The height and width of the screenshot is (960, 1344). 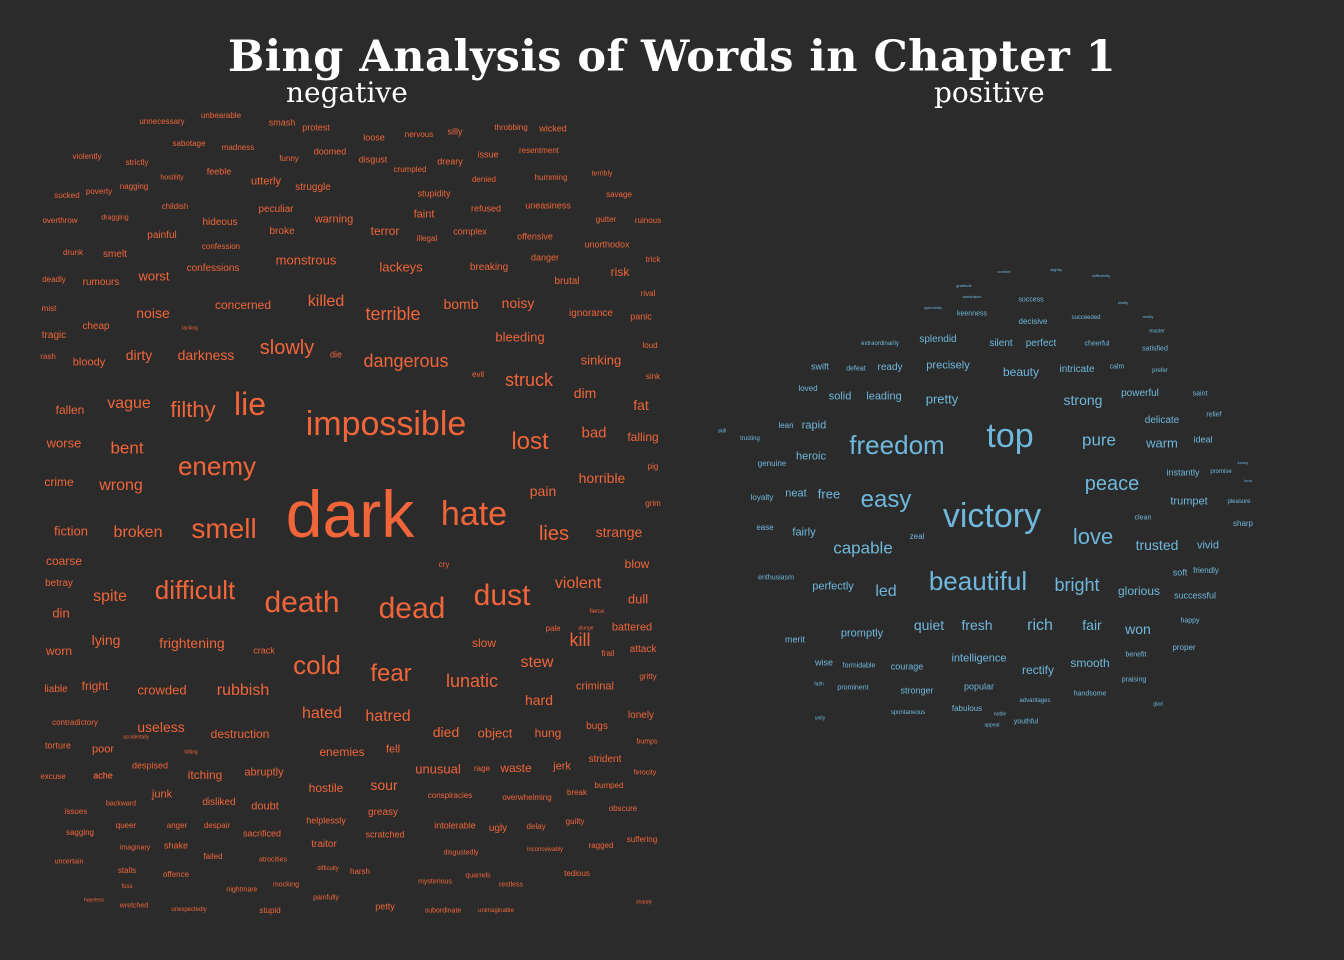 I want to click on positive-word: led, so click(x=886, y=591).